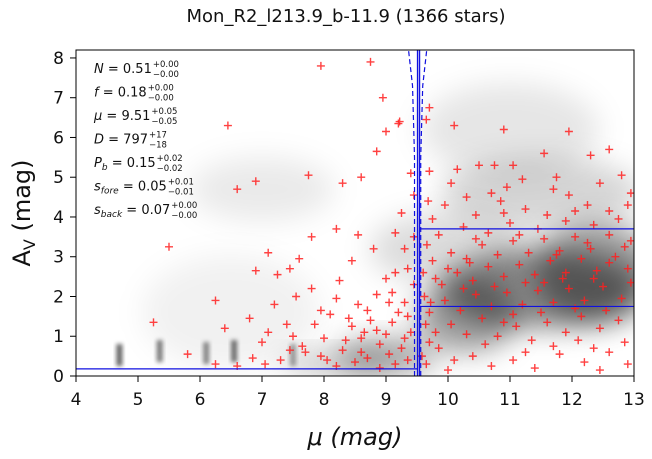 This screenshot has width=652, height=459. Describe the element at coordinates (98, 163) in the screenshot. I see `parameter-symbol: P` at that location.